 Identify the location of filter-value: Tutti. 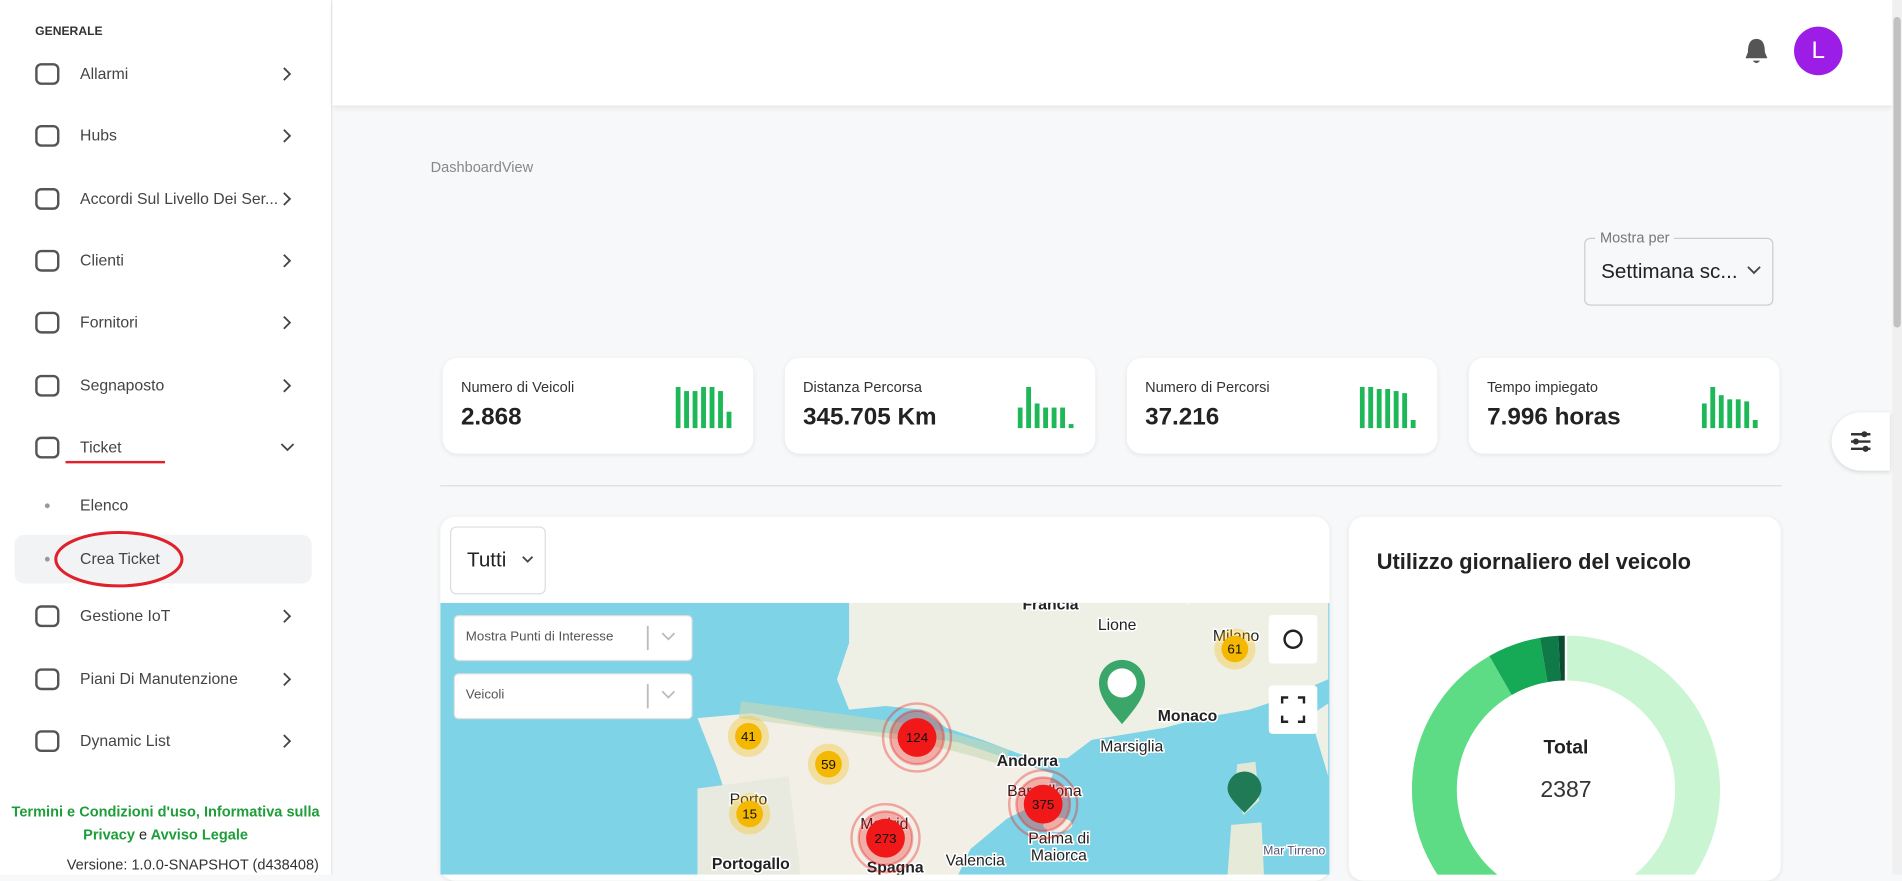
(487, 560).